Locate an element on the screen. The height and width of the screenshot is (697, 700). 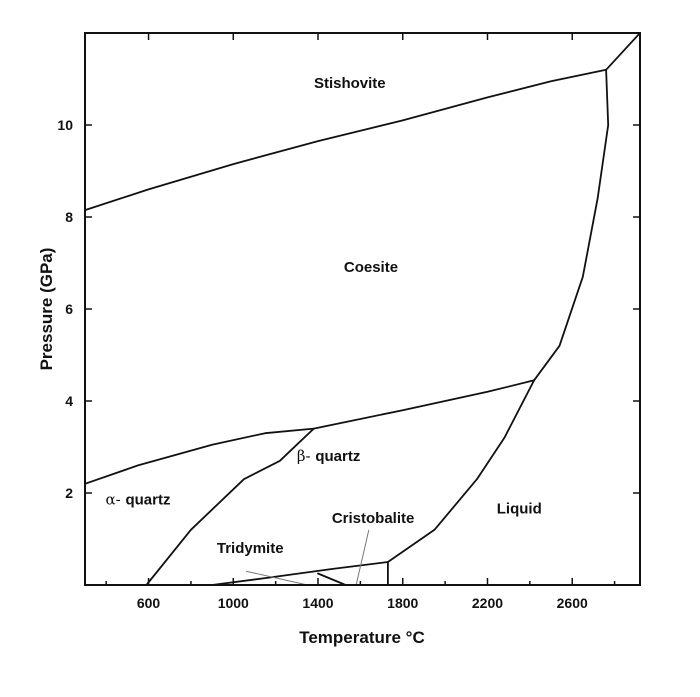
x-tick-label-1400: 1400 is located at coordinates (317, 603).